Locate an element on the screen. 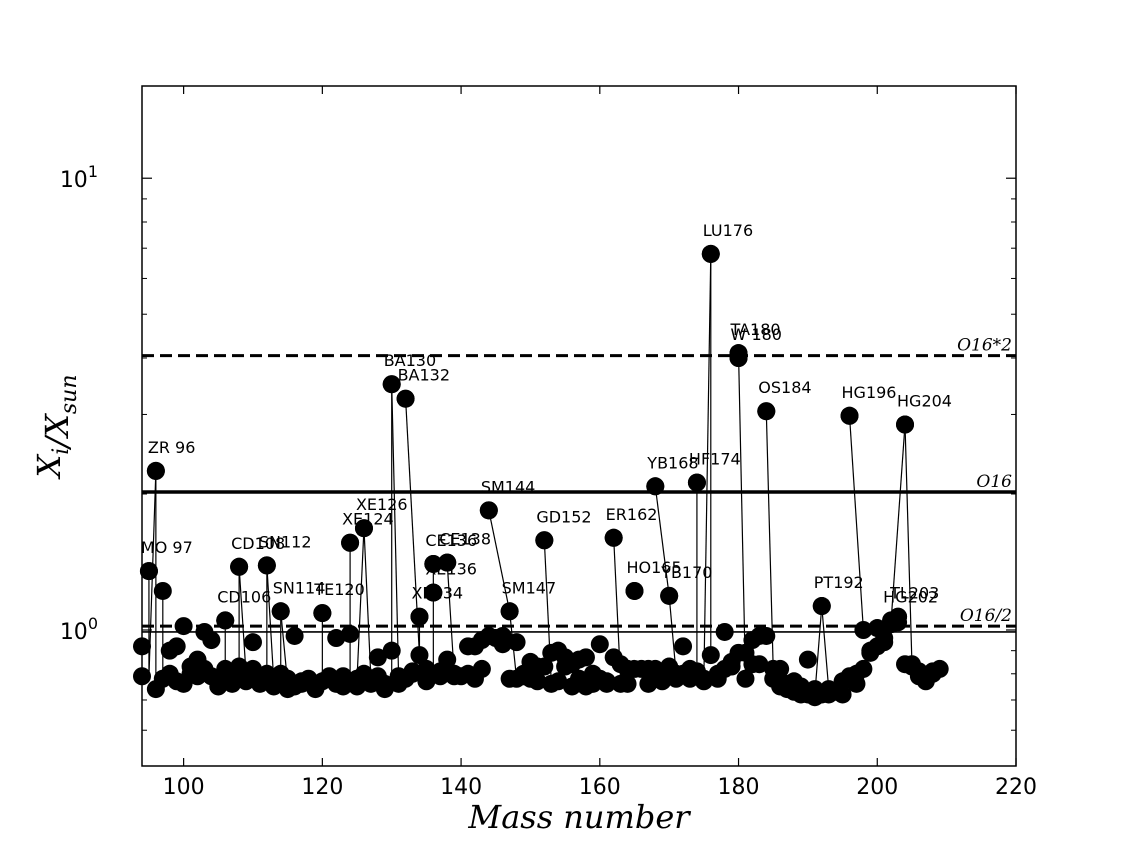 The image size is (1128, 850). point-label: ZR 96 is located at coordinates (172, 447).